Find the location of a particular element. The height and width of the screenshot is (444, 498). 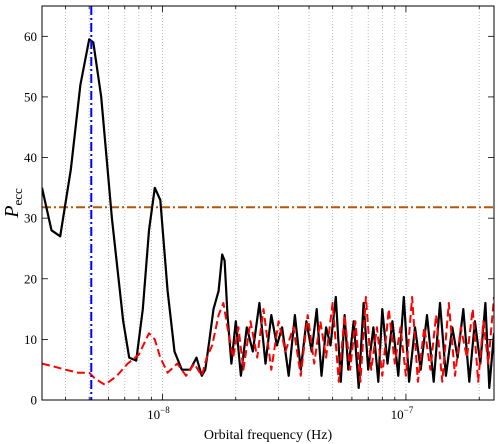

y-axis-label: Pecc is located at coordinates (13, 203).